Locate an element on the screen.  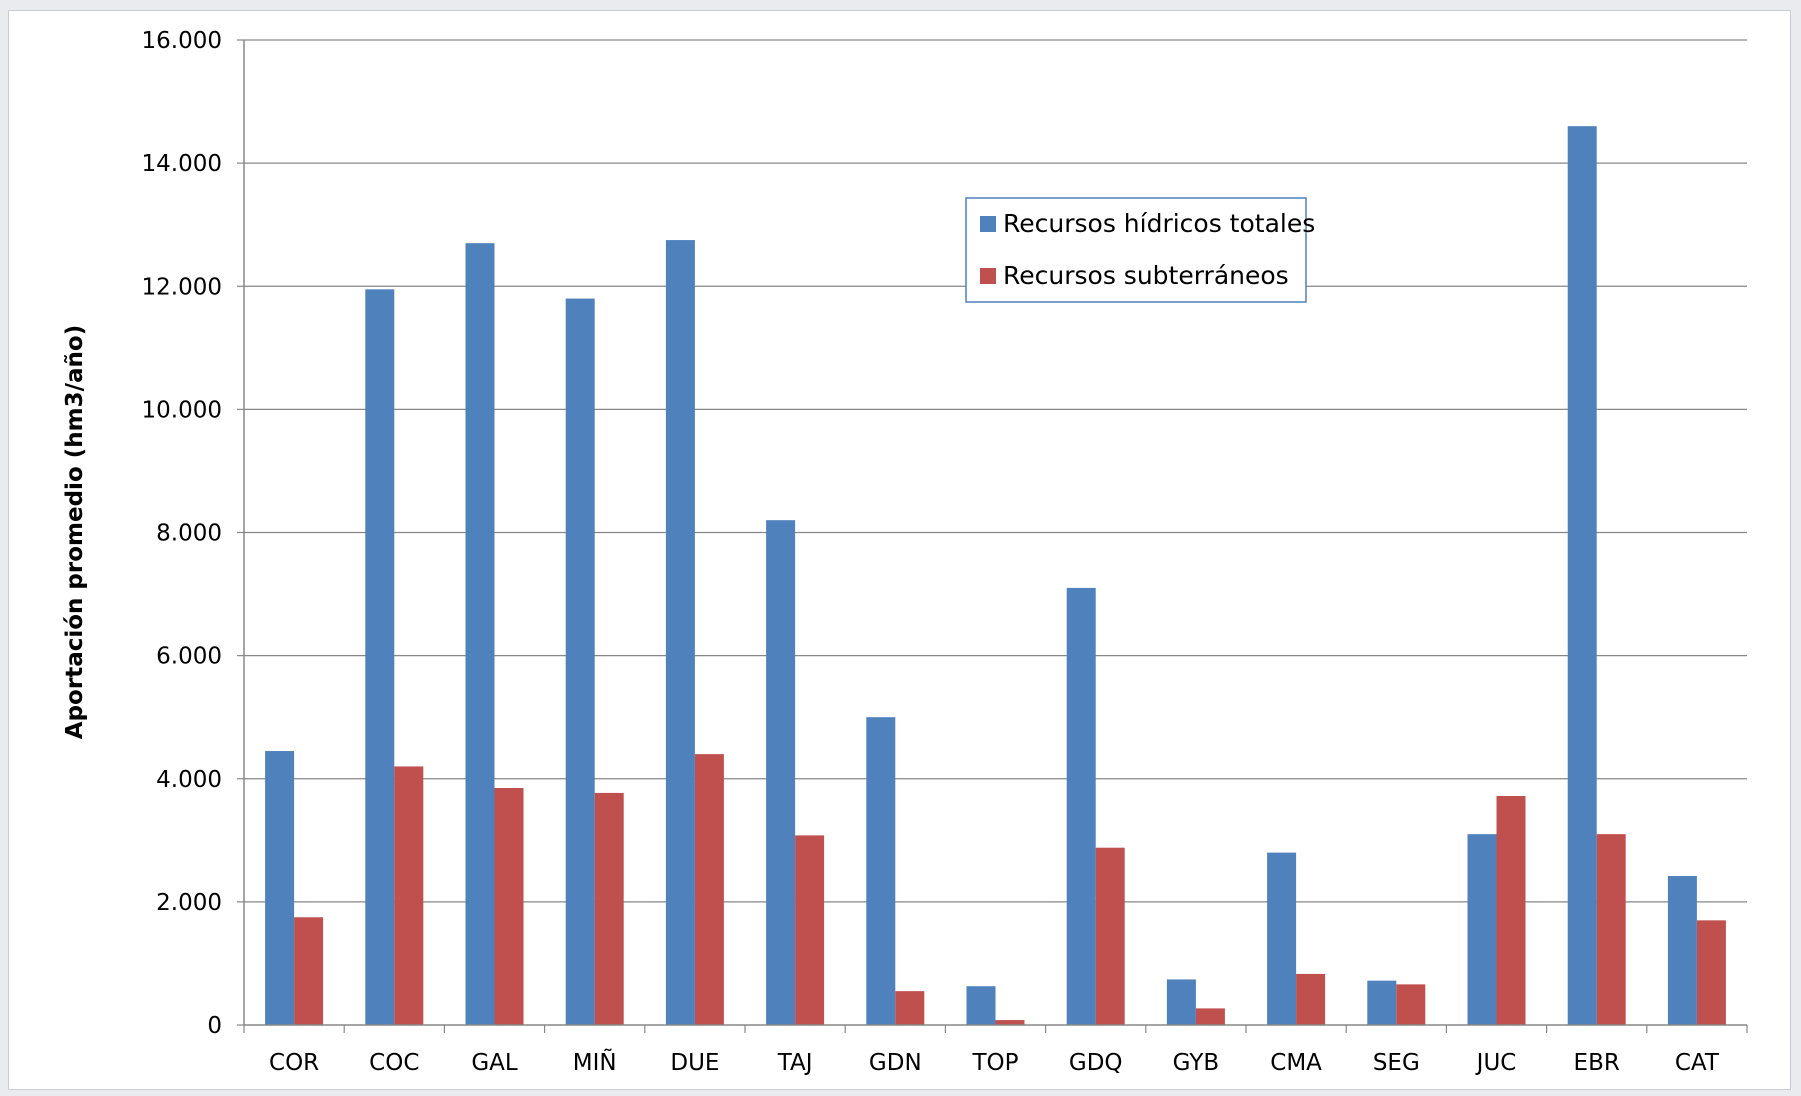
bar-totales-taj is located at coordinates (781, 772).